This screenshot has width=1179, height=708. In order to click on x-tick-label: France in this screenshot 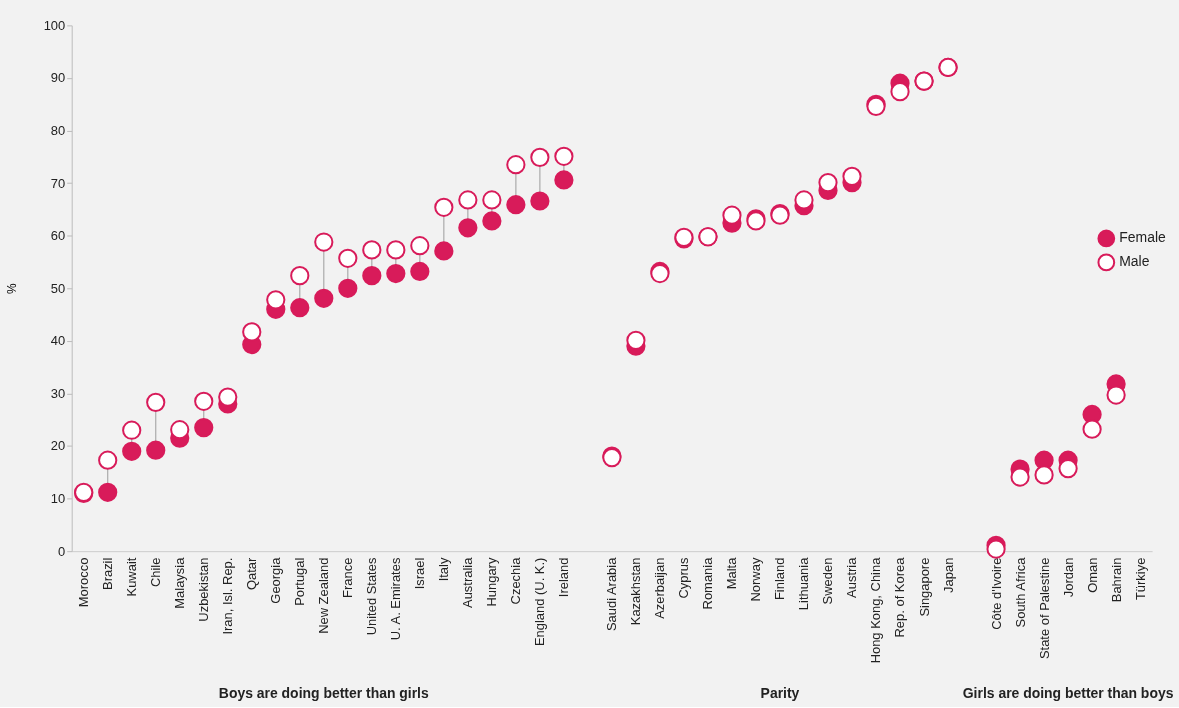, I will do `click(348, 577)`.